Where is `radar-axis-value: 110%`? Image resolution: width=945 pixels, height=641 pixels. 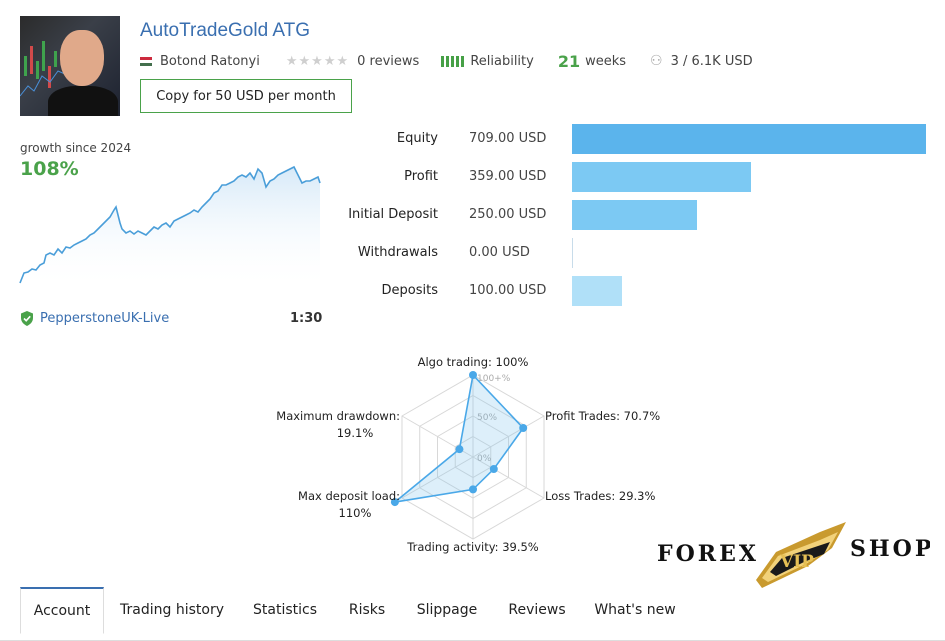
radar-axis-value: 110% is located at coordinates (355, 513).